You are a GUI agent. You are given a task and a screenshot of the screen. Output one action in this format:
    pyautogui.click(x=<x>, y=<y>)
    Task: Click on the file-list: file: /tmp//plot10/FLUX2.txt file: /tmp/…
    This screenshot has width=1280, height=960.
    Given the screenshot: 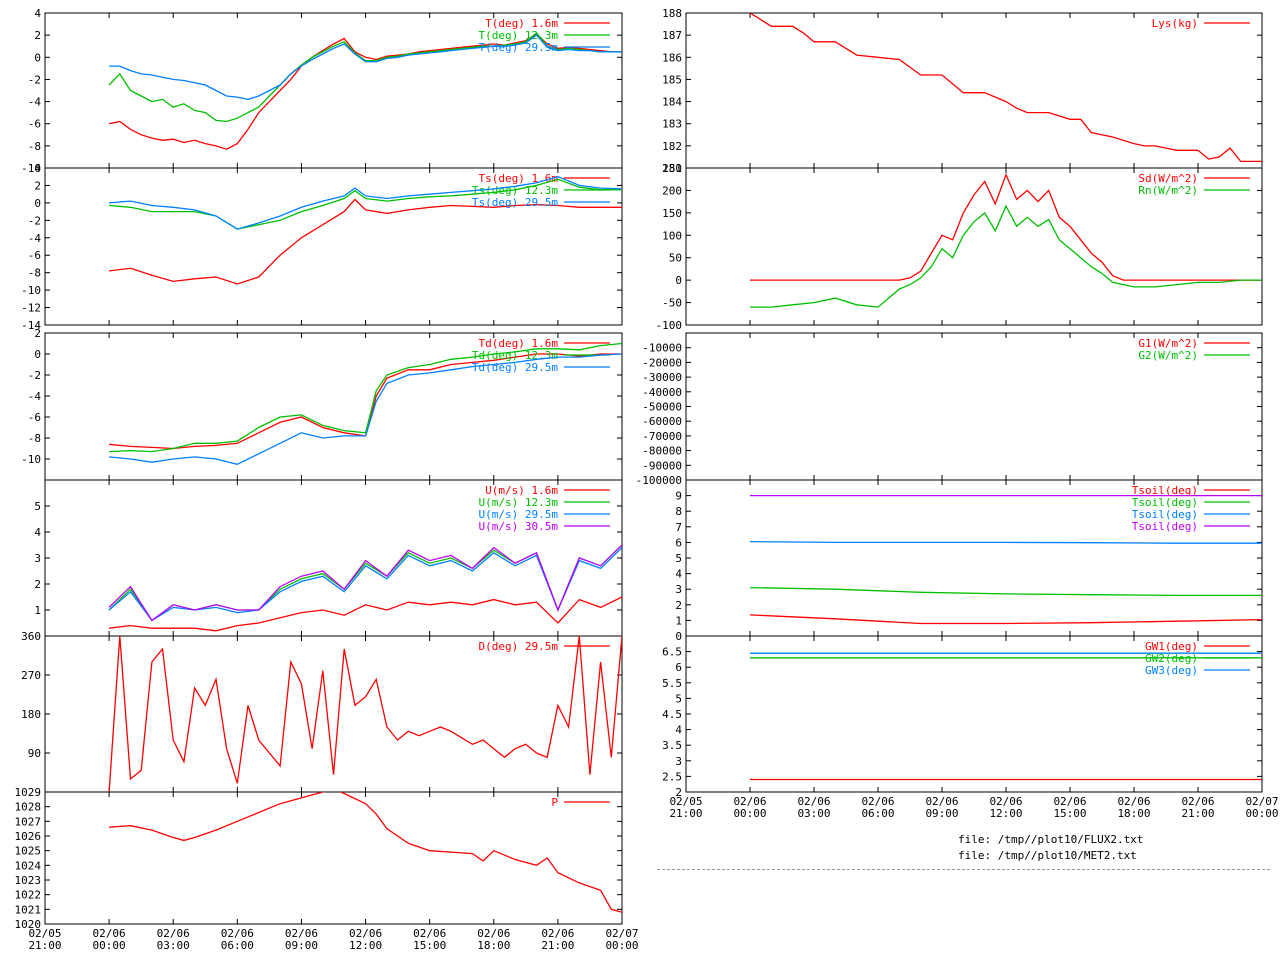 What is the action you would take?
    pyautogui.click(x=1050, y=848)
    